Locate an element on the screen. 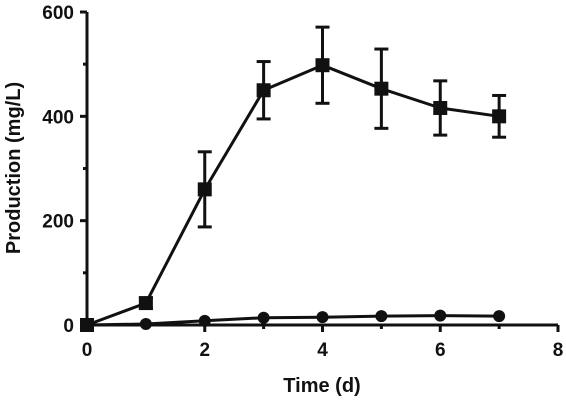 The width and height of the screenshot is (566, 402). x-tick-label: 2 is located at coordinates (204, 350).